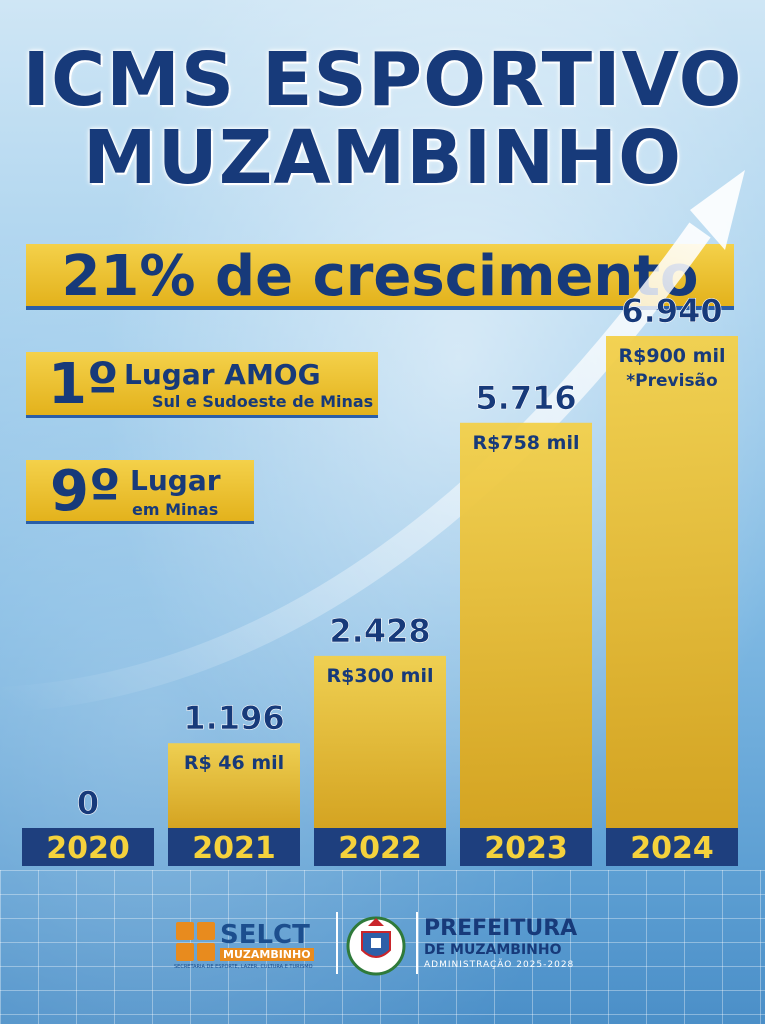 This screenshot has height=1024, width=765. I want to click on bar-amount-label: R$900 mil, so click(672, 356).